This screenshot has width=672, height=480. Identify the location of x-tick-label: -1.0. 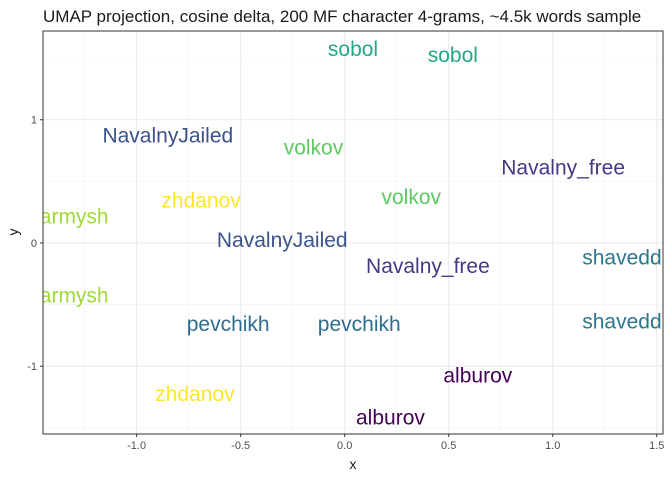
(136, 446).